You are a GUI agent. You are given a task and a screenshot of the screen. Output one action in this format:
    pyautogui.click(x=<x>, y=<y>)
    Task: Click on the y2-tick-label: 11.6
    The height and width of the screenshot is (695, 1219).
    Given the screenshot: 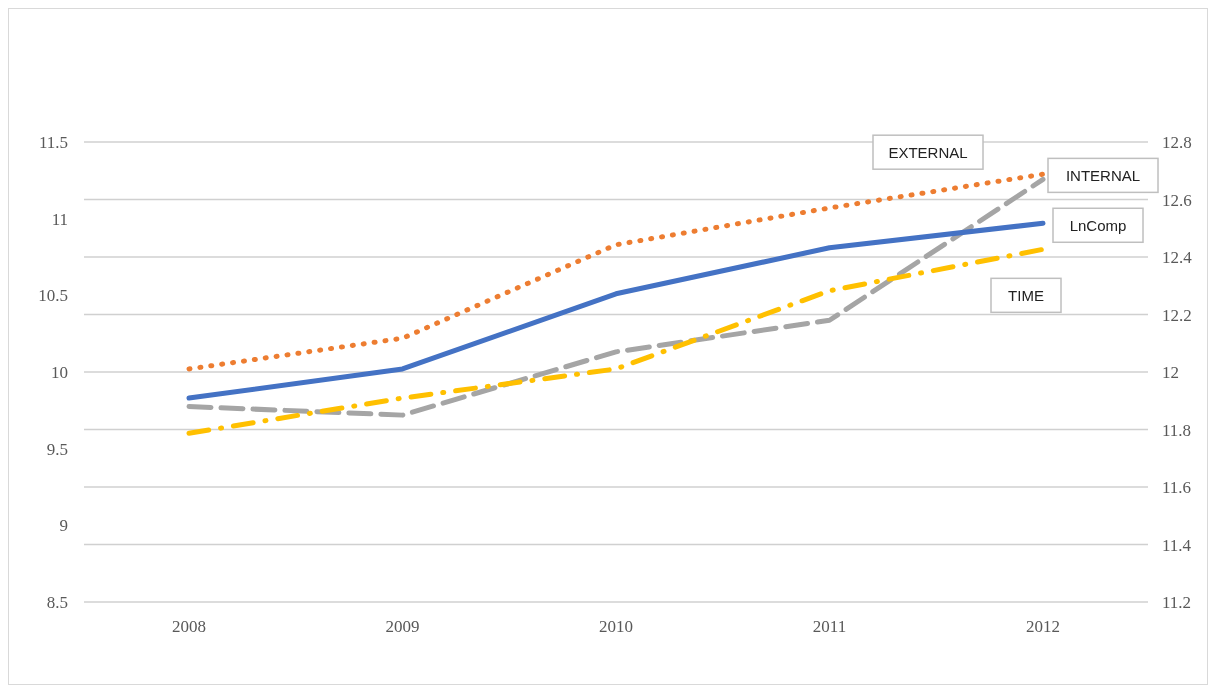 What is the action you would take?
    pyautogui.click(x=1177, y=488)
    